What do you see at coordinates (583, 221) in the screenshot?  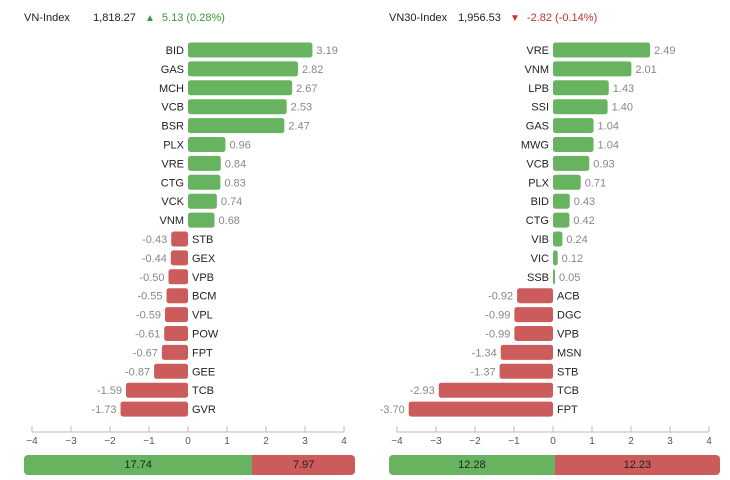 I see `value-label: 0.42` at bounding box center [583, 221].